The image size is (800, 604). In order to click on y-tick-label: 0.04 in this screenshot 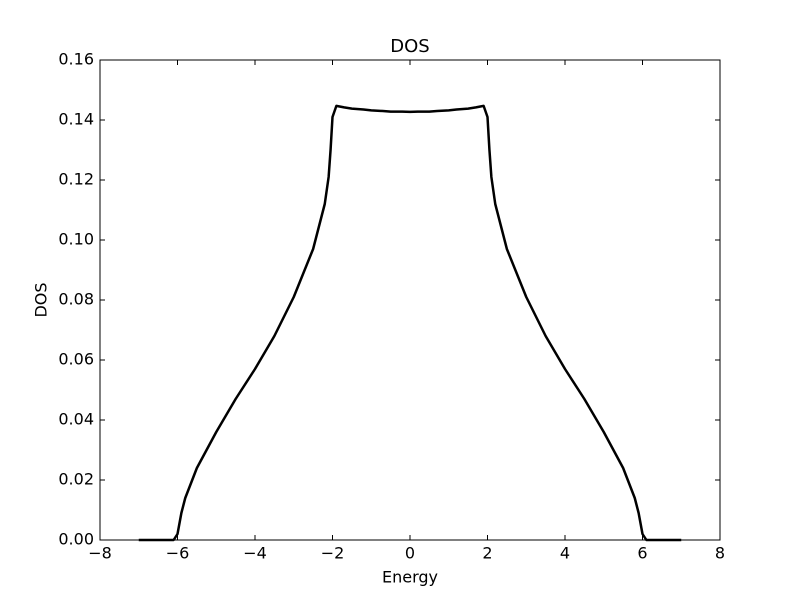, I will do `click(76, 419)`.